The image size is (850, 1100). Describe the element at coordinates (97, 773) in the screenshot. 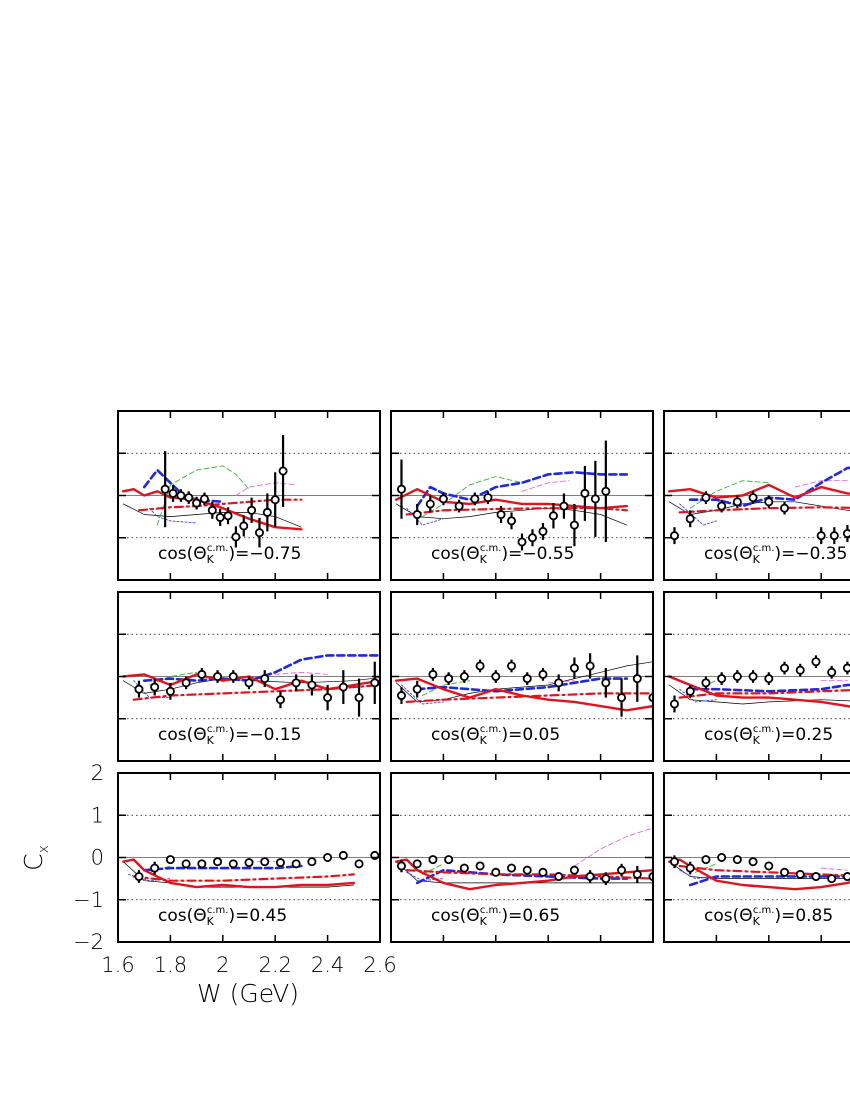

I see `y-tick-label: 2` at that location.